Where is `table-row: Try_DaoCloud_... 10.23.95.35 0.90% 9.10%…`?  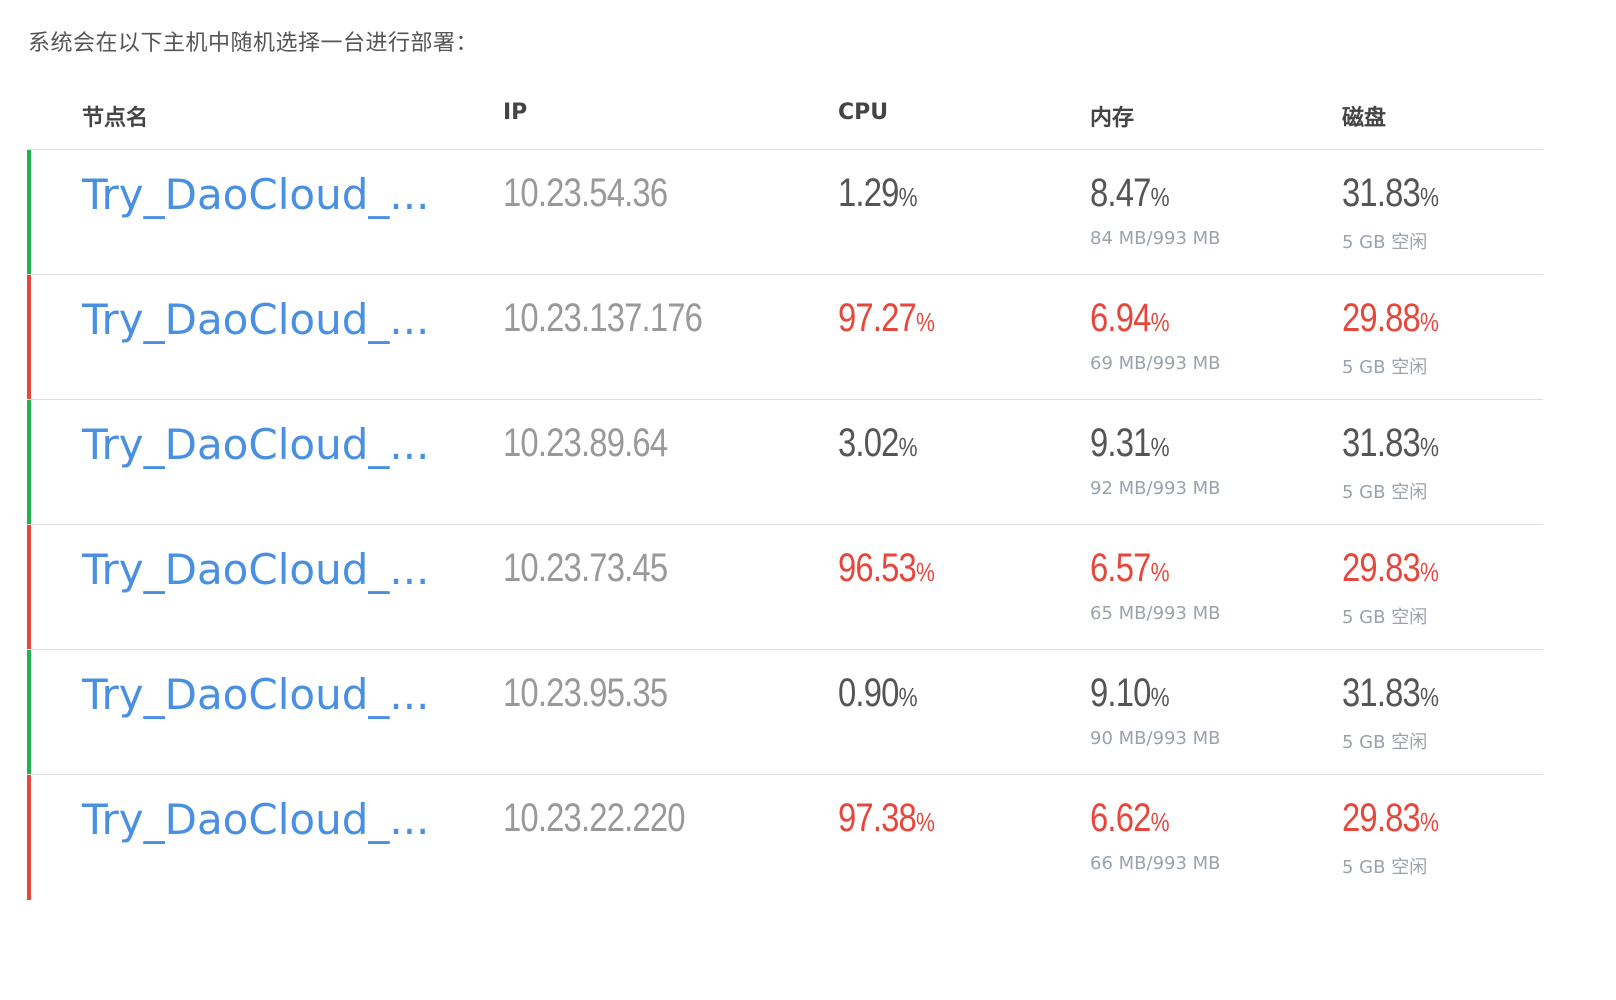
table-row: Try_DaoCloud_... 10.23.95.35 0.90% 9.10%… is located at coordinates (785, 712).